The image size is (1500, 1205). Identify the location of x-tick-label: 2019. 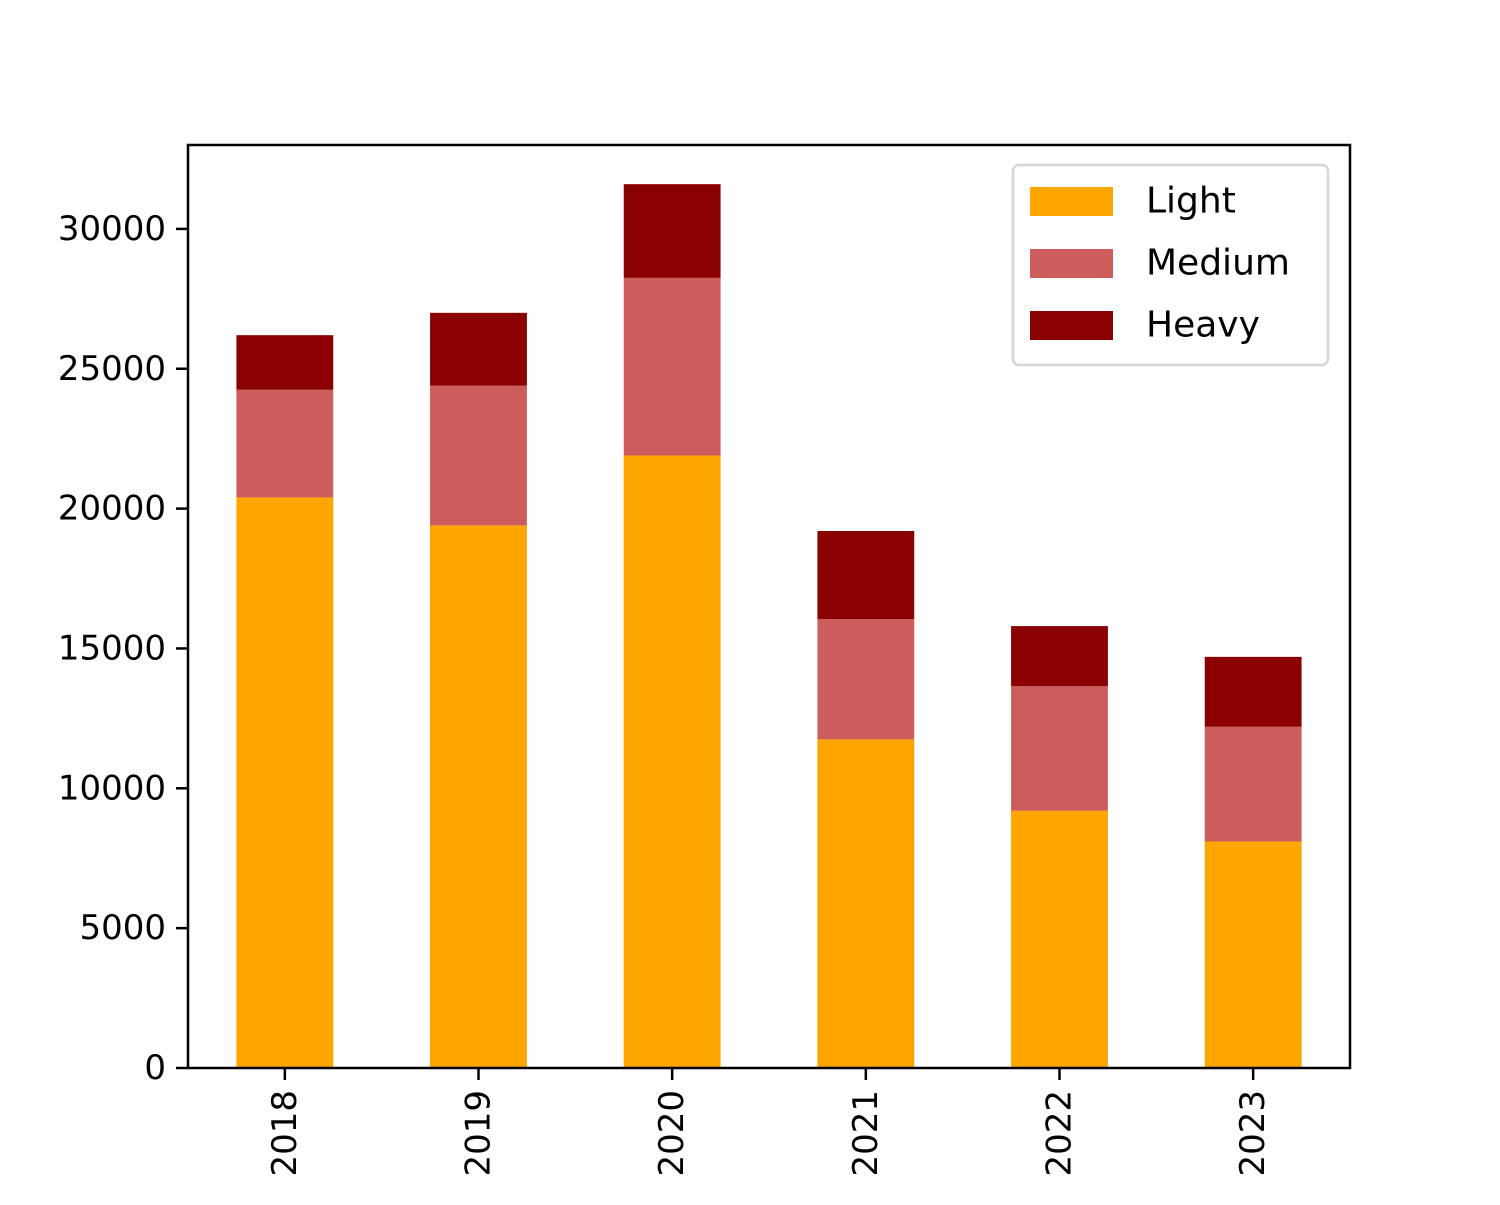
(479, 1133).